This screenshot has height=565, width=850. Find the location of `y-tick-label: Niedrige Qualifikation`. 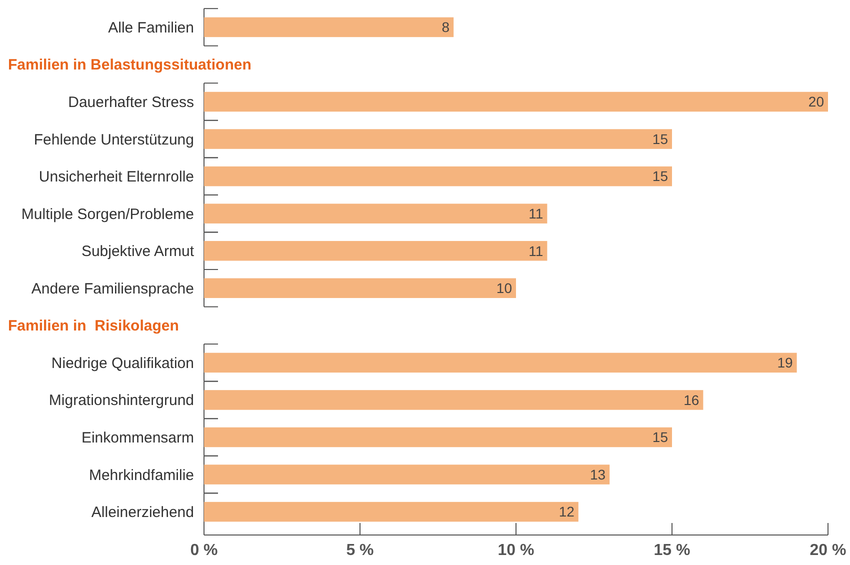

y-tick-label: Niedrige Qualifikation is located at coordinates (122, 363).